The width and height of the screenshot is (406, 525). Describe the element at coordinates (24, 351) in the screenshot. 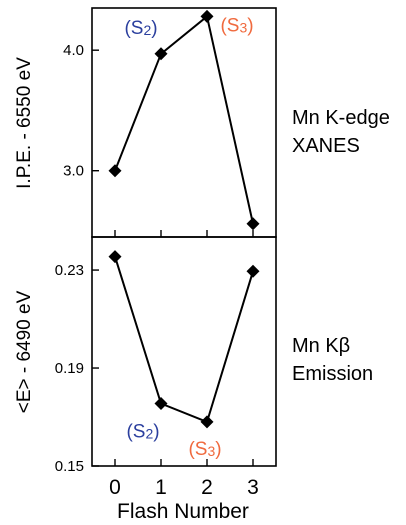

I see `bottom-ylabel: <E> - 6490 eV` at that location.